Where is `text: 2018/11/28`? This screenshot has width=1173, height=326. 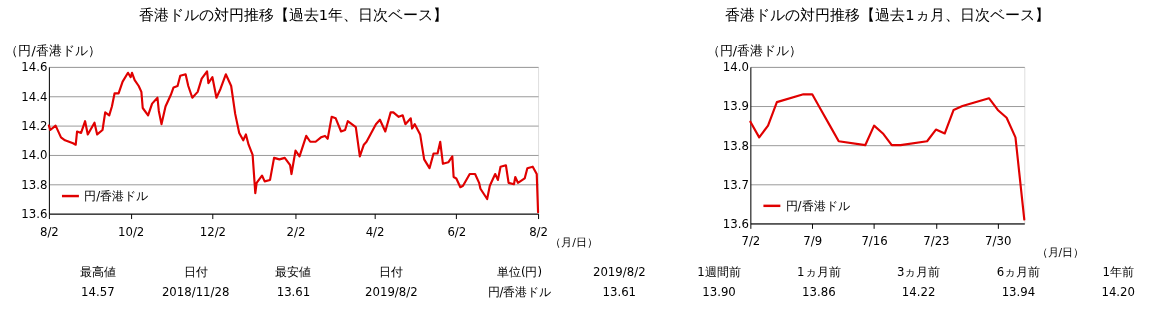 text: 2018/11/28 is located at coordinates (195, 291).